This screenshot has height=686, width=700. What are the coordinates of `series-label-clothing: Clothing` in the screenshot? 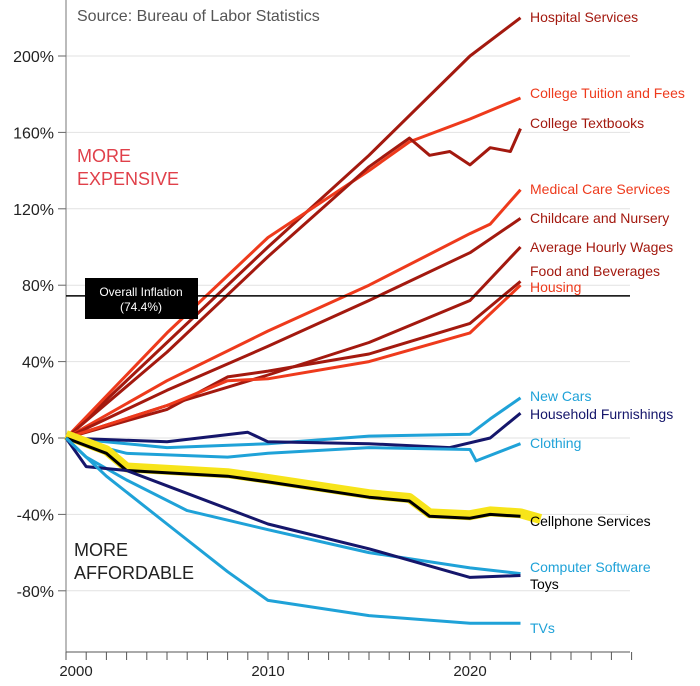 It's located at (555, 443).